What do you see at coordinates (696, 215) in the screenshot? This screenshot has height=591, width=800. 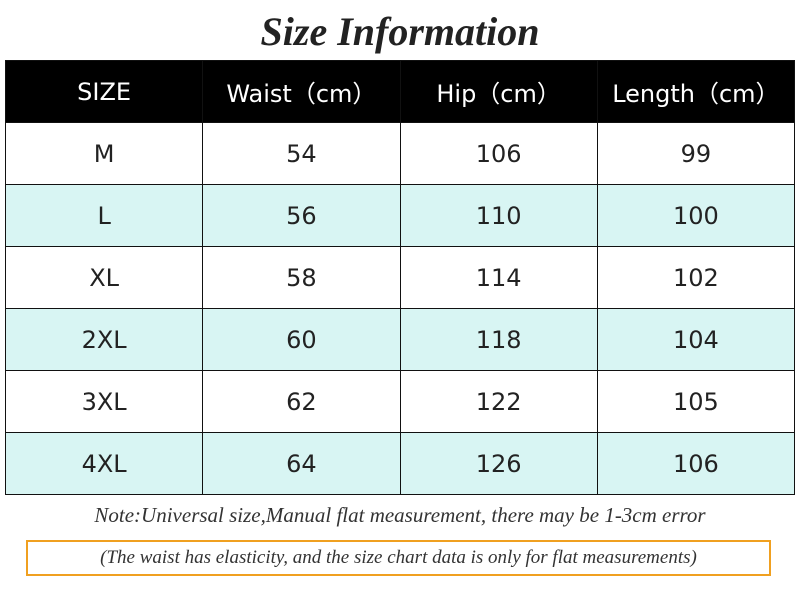 I see `table-cell: 100` at bounding box center [696, 215].